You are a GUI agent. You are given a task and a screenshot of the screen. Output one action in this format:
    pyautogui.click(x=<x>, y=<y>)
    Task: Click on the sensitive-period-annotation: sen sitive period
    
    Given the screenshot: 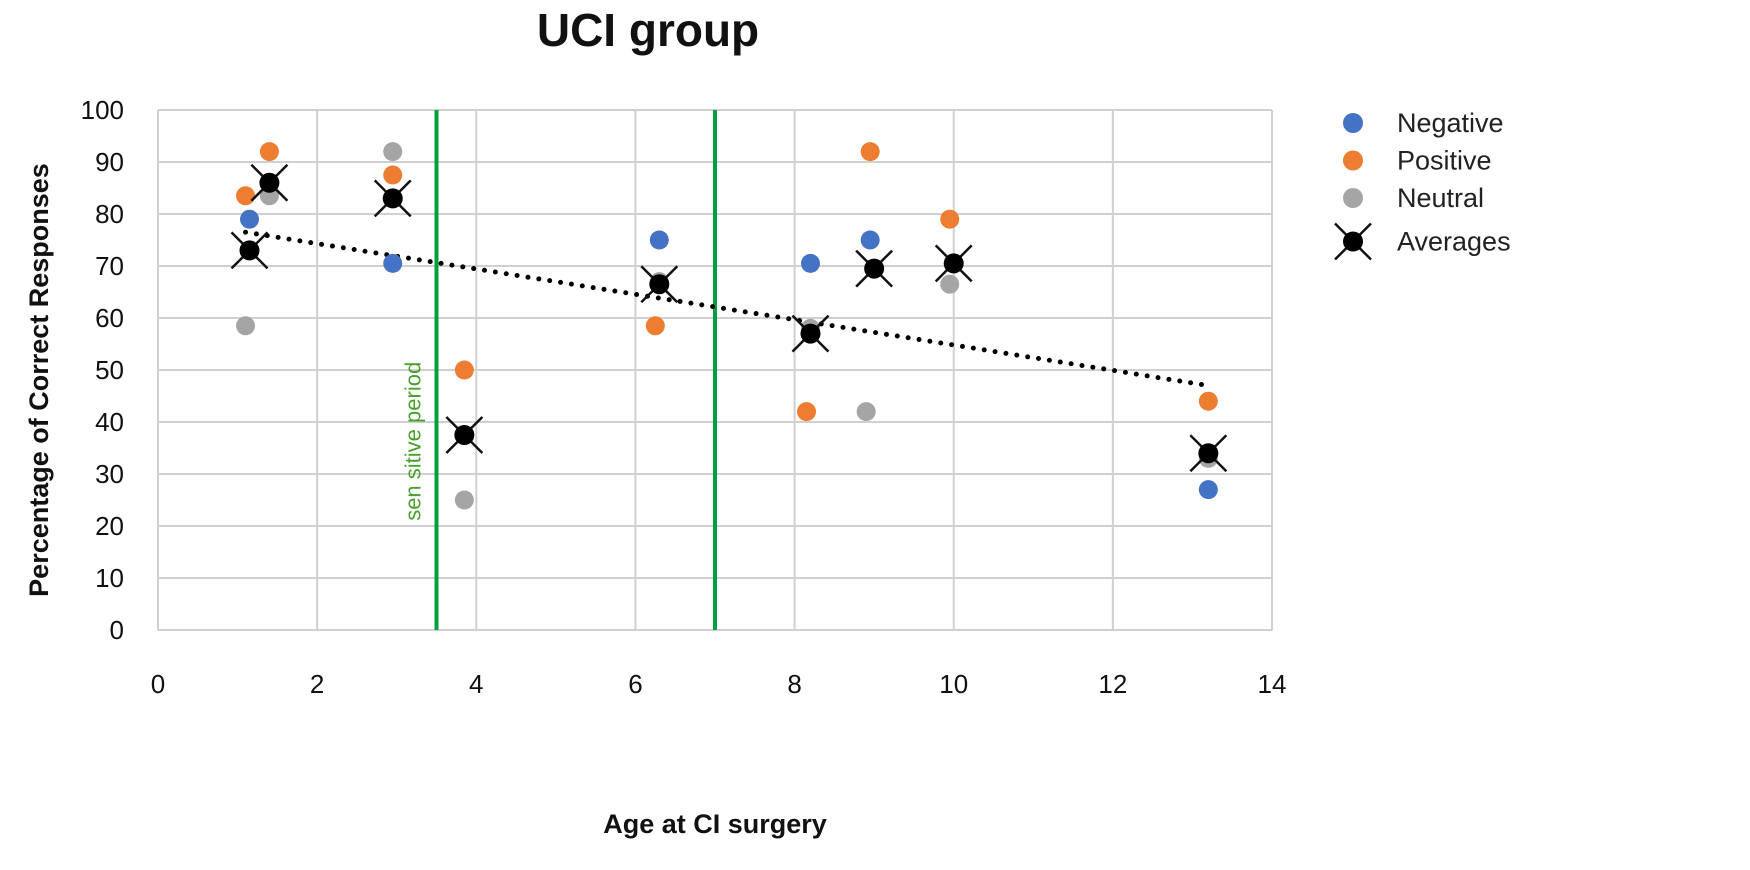 What is the action you would take?
    pyautogui.click(x=413, y=441)
    